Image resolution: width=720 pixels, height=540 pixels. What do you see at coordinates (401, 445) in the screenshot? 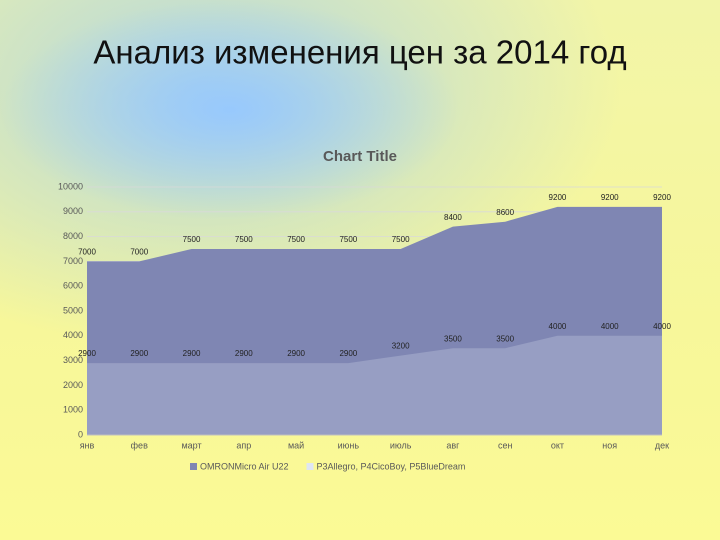
I see `x-tick-label: июль` at bounding box center [401, 445].